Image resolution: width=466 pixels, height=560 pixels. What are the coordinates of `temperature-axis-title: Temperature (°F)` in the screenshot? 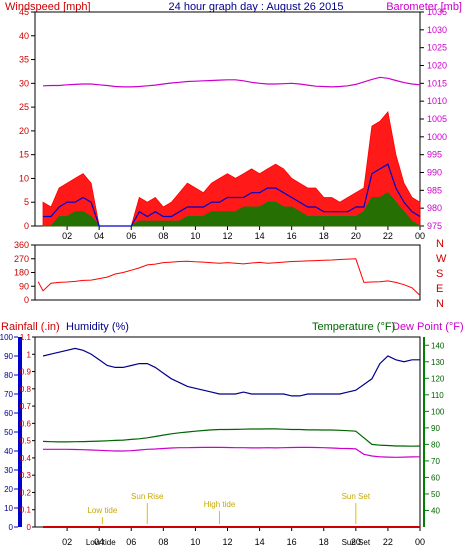 It's located at (353, 327).